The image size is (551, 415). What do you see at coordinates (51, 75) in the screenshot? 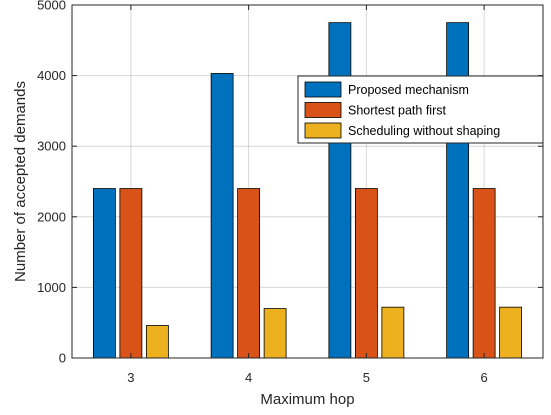
I see `y-tick-label: 4000` at bounding box center [51, 75].